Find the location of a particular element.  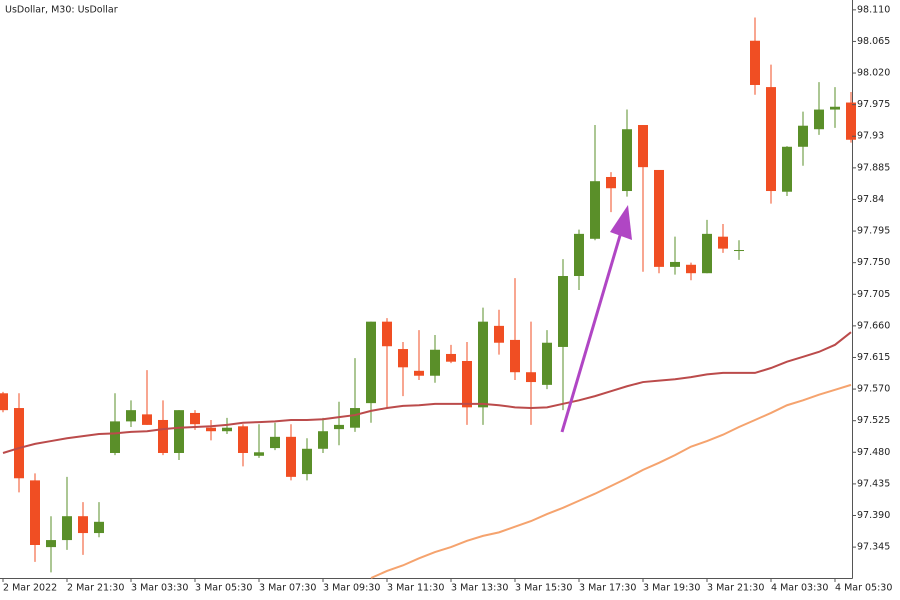

x-tick-label: 4 Mar 03:30 is located at coordinates (799, 588).